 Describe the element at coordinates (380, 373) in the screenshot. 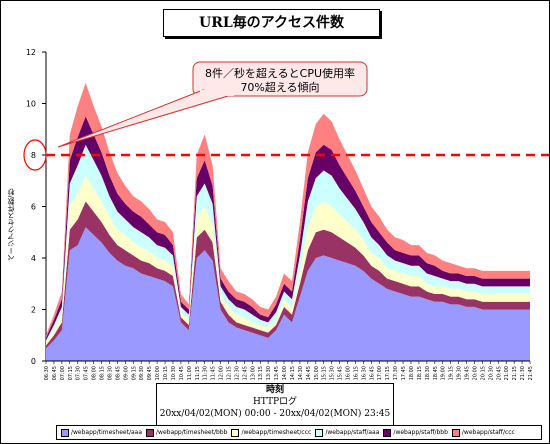

I see `x-tick-label-42: 17:00` at that location.